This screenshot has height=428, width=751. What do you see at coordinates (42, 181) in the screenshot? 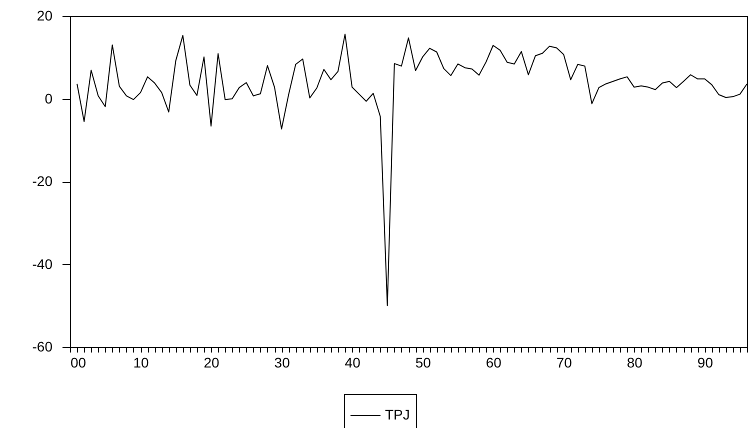
I see `y-tick-label: -20` at bounding box center [42, 181].